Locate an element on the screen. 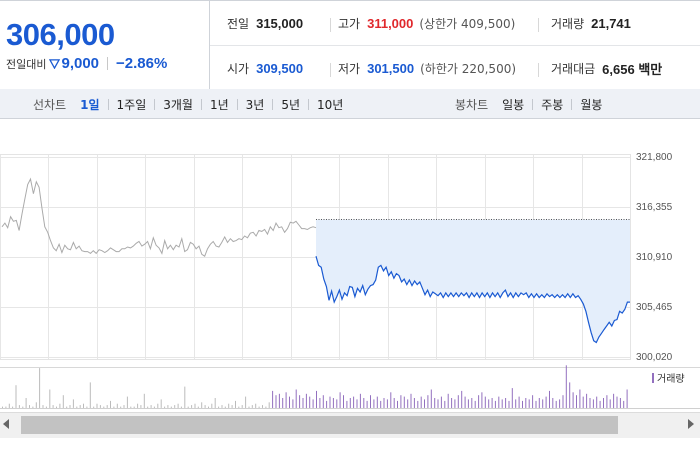  tab-10-years: 10년 is located at coordinates (330, 104).